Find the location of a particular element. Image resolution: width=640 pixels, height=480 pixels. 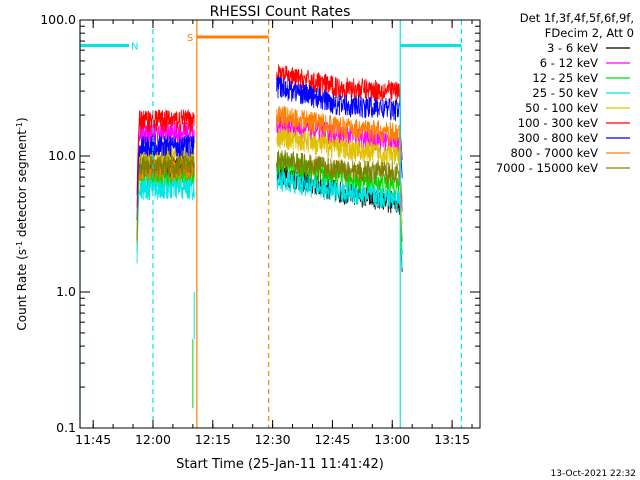

legend-label-8: 7000 - 15000 keV is located at coordinates (547, 168).